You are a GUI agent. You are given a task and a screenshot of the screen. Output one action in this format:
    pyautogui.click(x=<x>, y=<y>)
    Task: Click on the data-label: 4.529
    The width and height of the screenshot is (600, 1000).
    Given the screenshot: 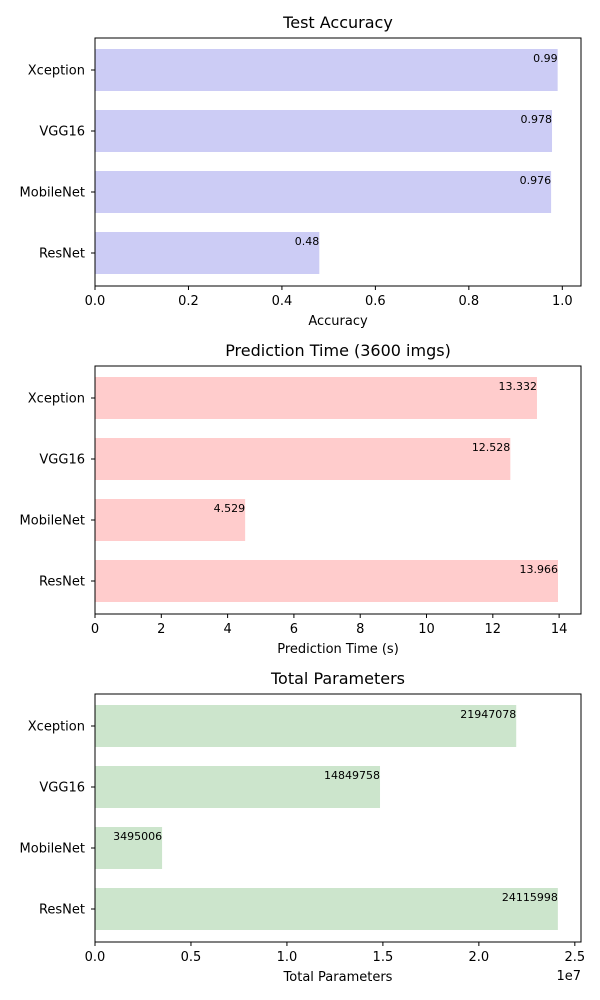 What is the action you would take?
    pyautogui.click(x=230, y=508)
    